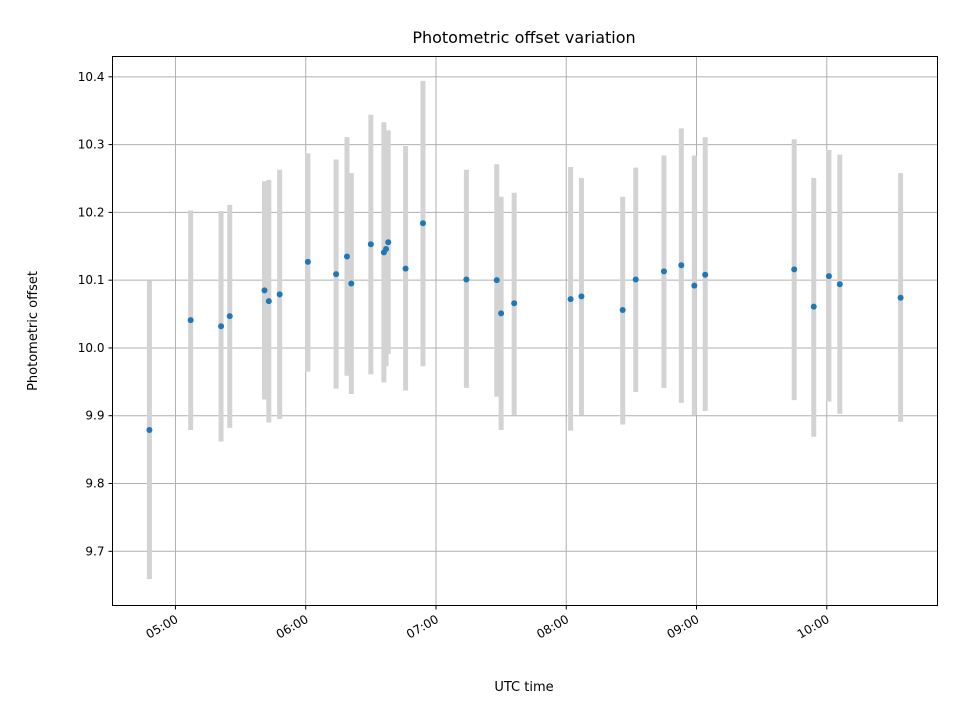 The width and height of the screenshot is (960, 720). Describe the element at coordinates (91, 348) in the screenshot. I see `y-tick-label: 10.0` at that location.